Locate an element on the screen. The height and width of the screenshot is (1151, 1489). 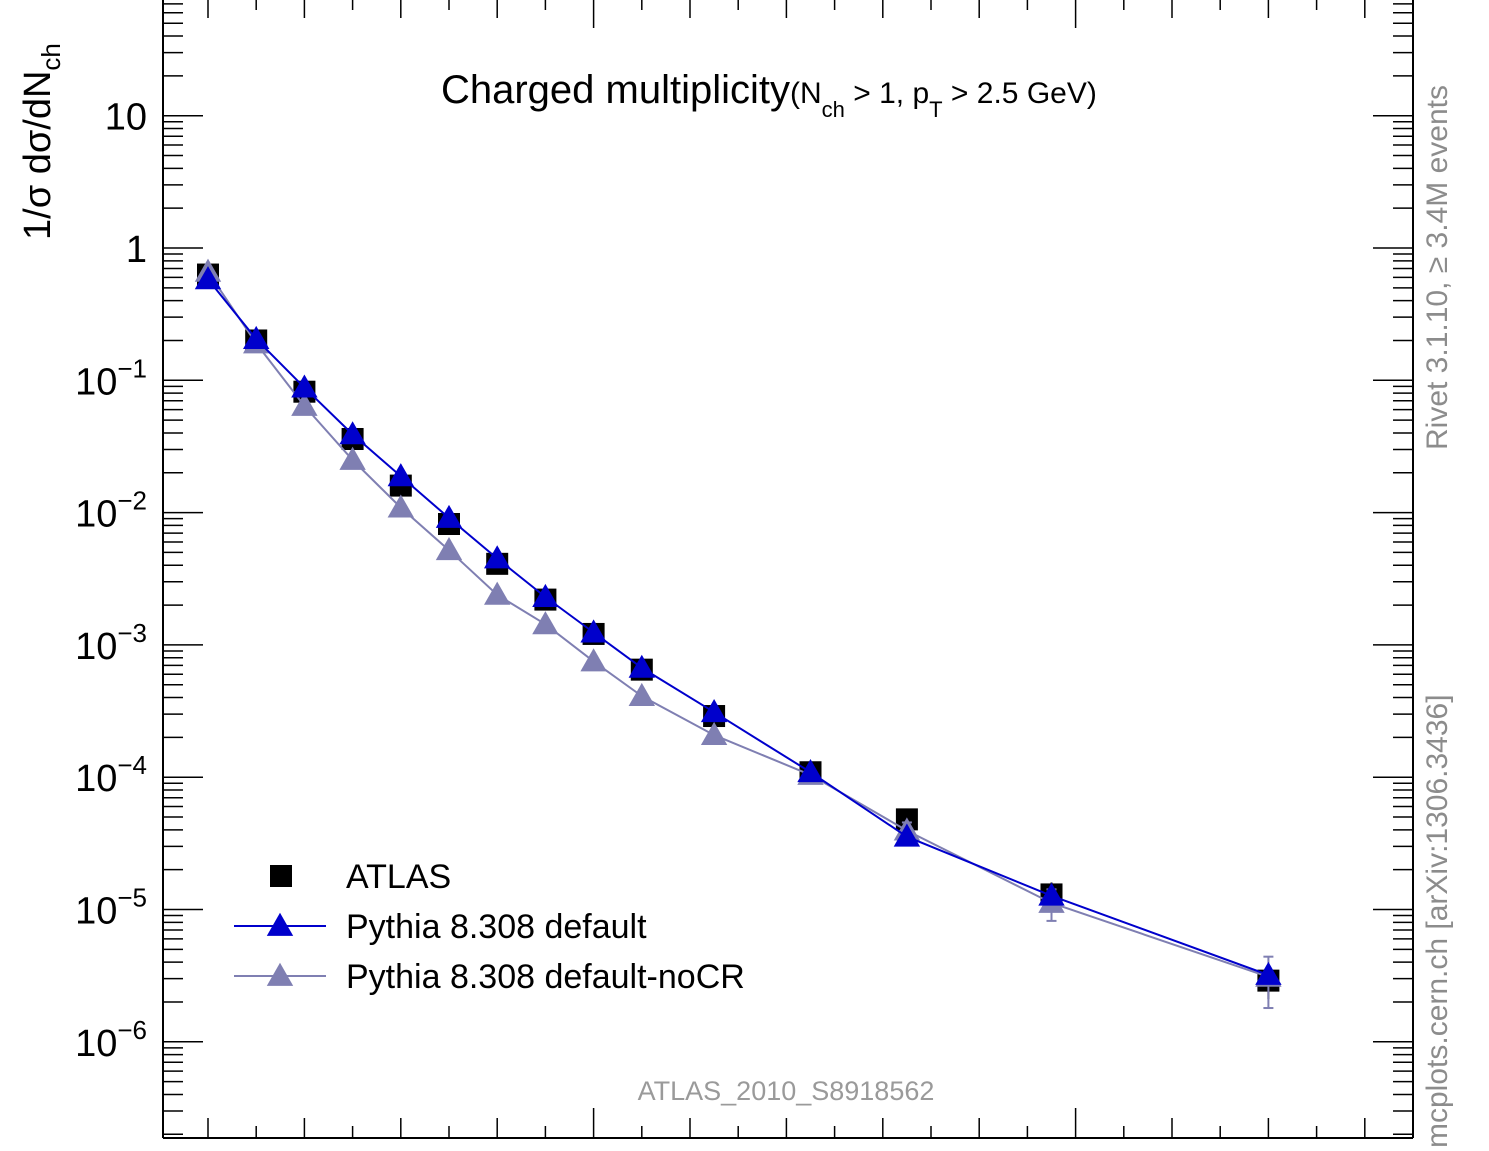
y-axis-label-sub: ch is located at coordinates (51, 56).